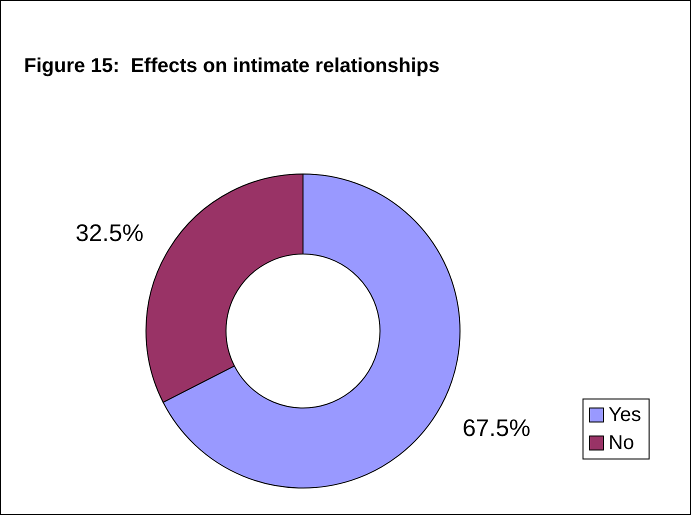 The height and width of the screenshot is (515, 691). Describe the element at coordinates (621, 443) in the screenshot. I see `legend-label: No` at that location.